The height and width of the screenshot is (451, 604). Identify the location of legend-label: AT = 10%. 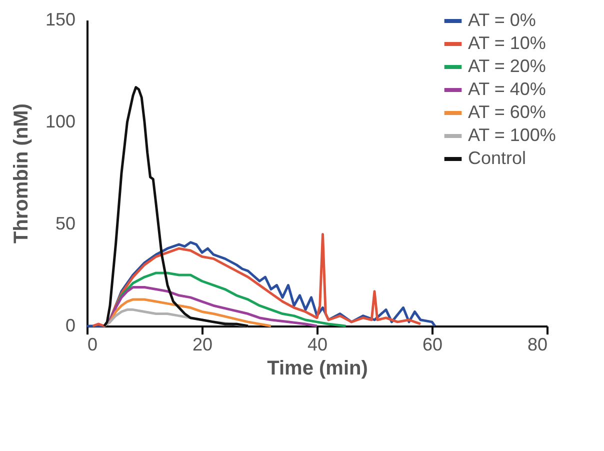
(507, 43).